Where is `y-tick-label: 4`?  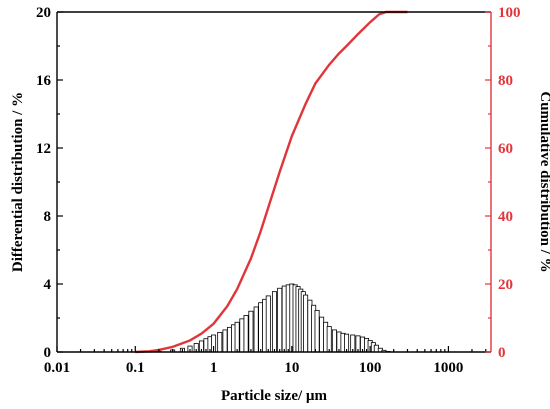 y-tick-label: 4 is located at coordinates (48, 285).